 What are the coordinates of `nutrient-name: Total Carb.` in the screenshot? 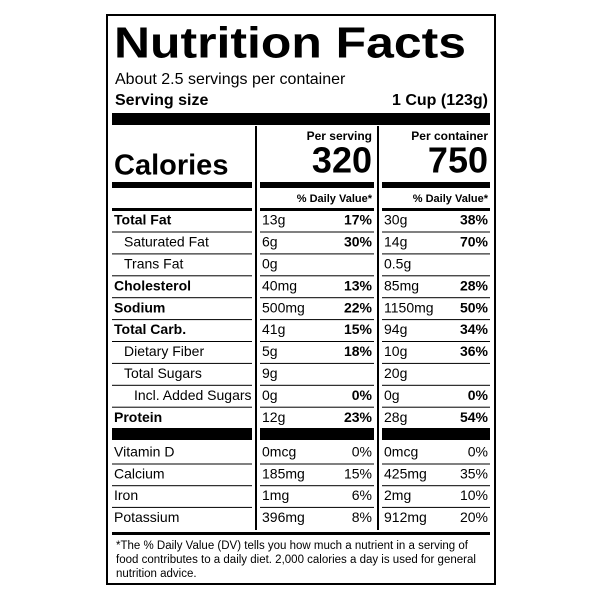 It's located at (150, 329).